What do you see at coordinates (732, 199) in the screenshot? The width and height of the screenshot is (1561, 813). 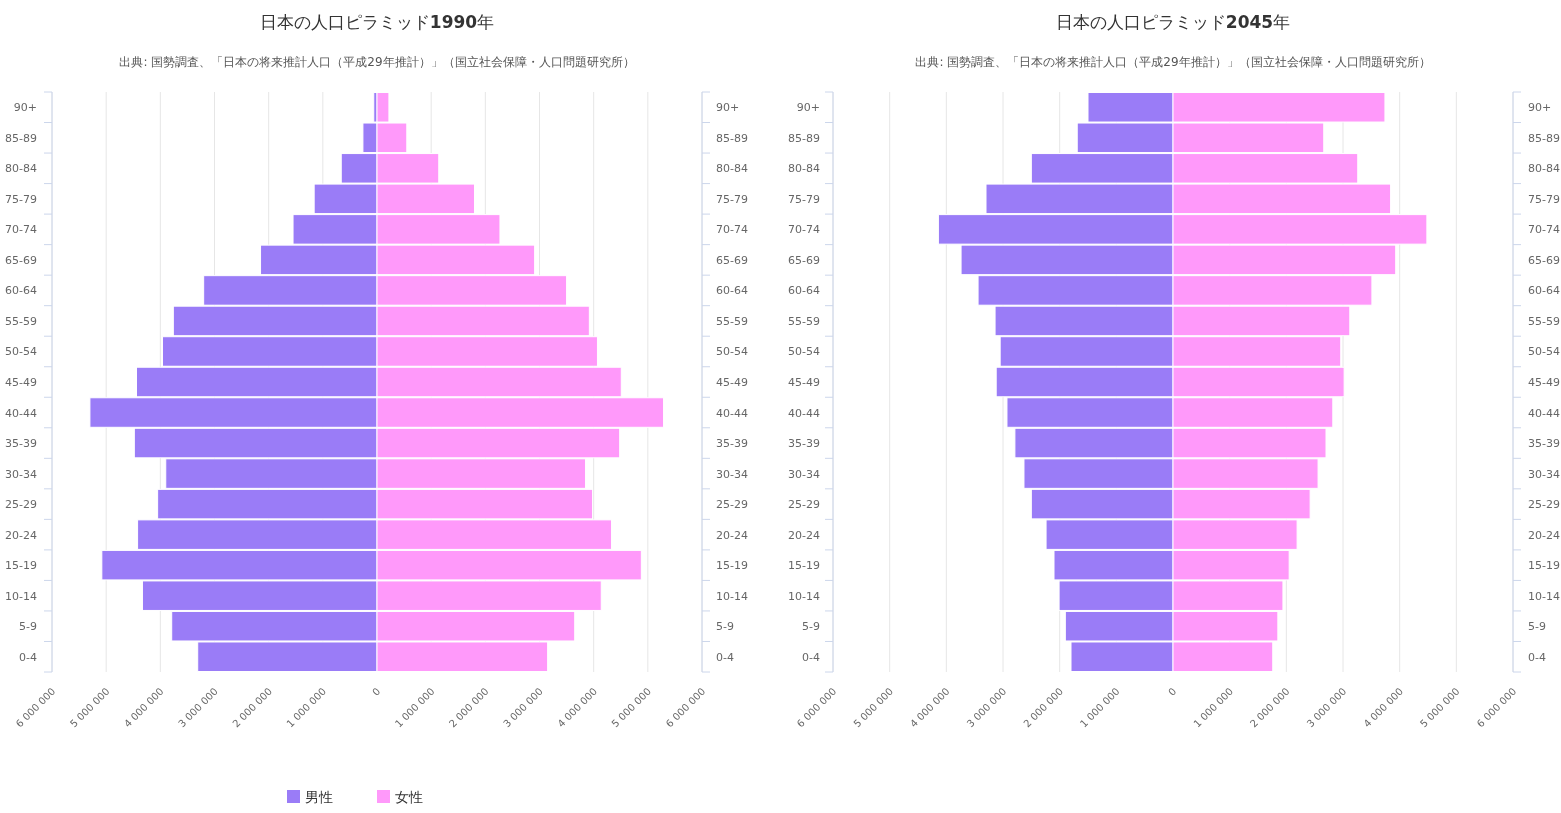 I see `y-tick-label: 75-79` at bounding box center [732, 199].